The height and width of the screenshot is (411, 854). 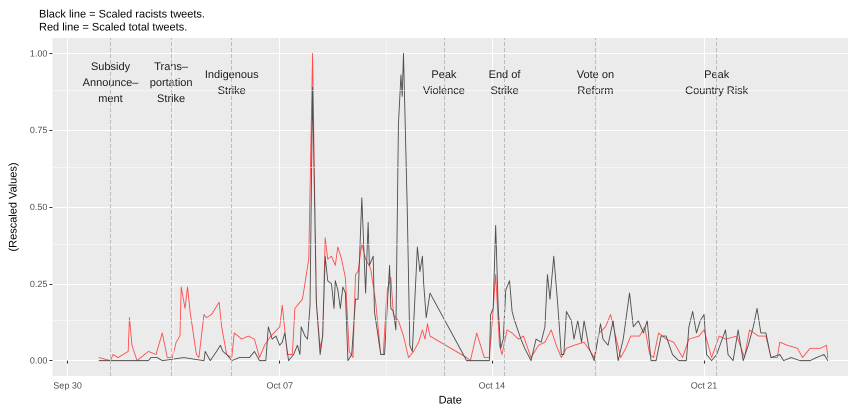 What do you see at coordinates (717, 83) in the screenshot?
I see `ref-line-label: Peak Country Risk` at bounding box center [717, 83].